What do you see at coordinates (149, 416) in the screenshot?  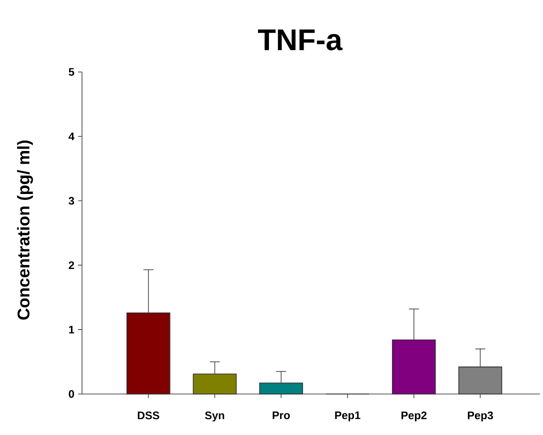 I see `x-tick-label: DSS` at bounding box center [149, 416].